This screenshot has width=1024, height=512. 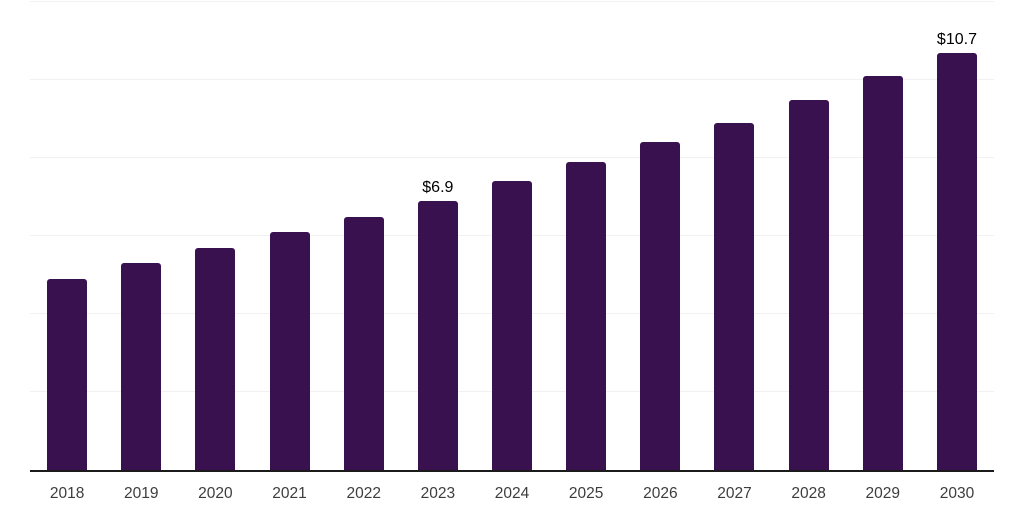 What do you see at coordinates (141, 493) in the screenshot?
I see `x-tick-label-2019: 2019` at bounding box center [141, 493].